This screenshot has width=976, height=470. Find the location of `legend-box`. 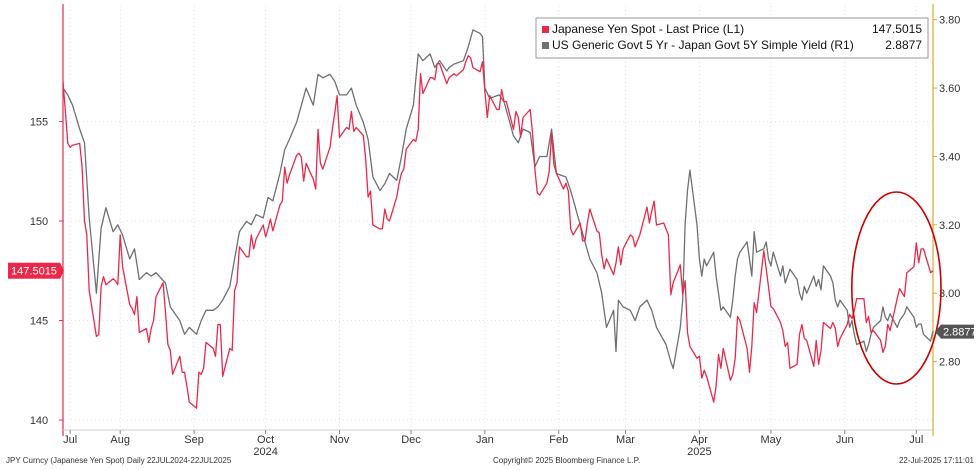

legend-box is located at coordinates (732, 38).